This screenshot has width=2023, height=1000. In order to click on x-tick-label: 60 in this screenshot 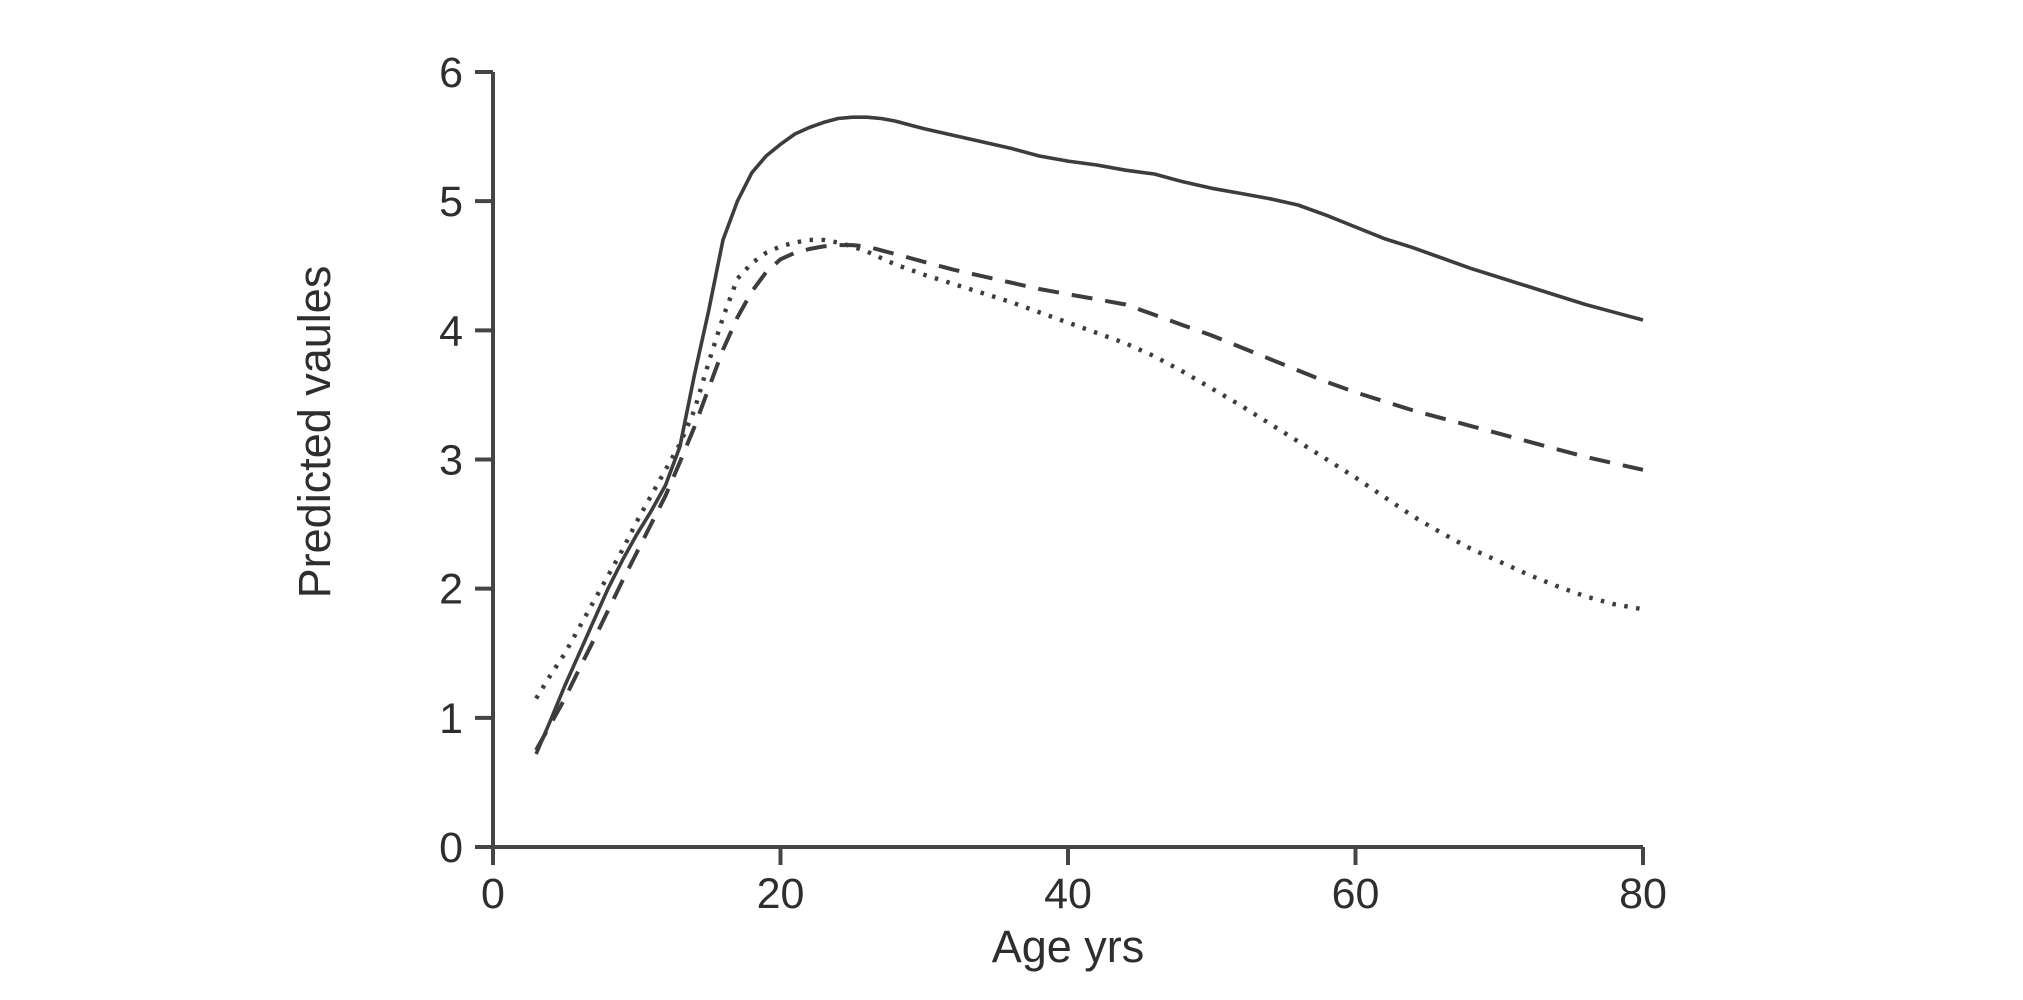, I will do `click(1356, 894)`.